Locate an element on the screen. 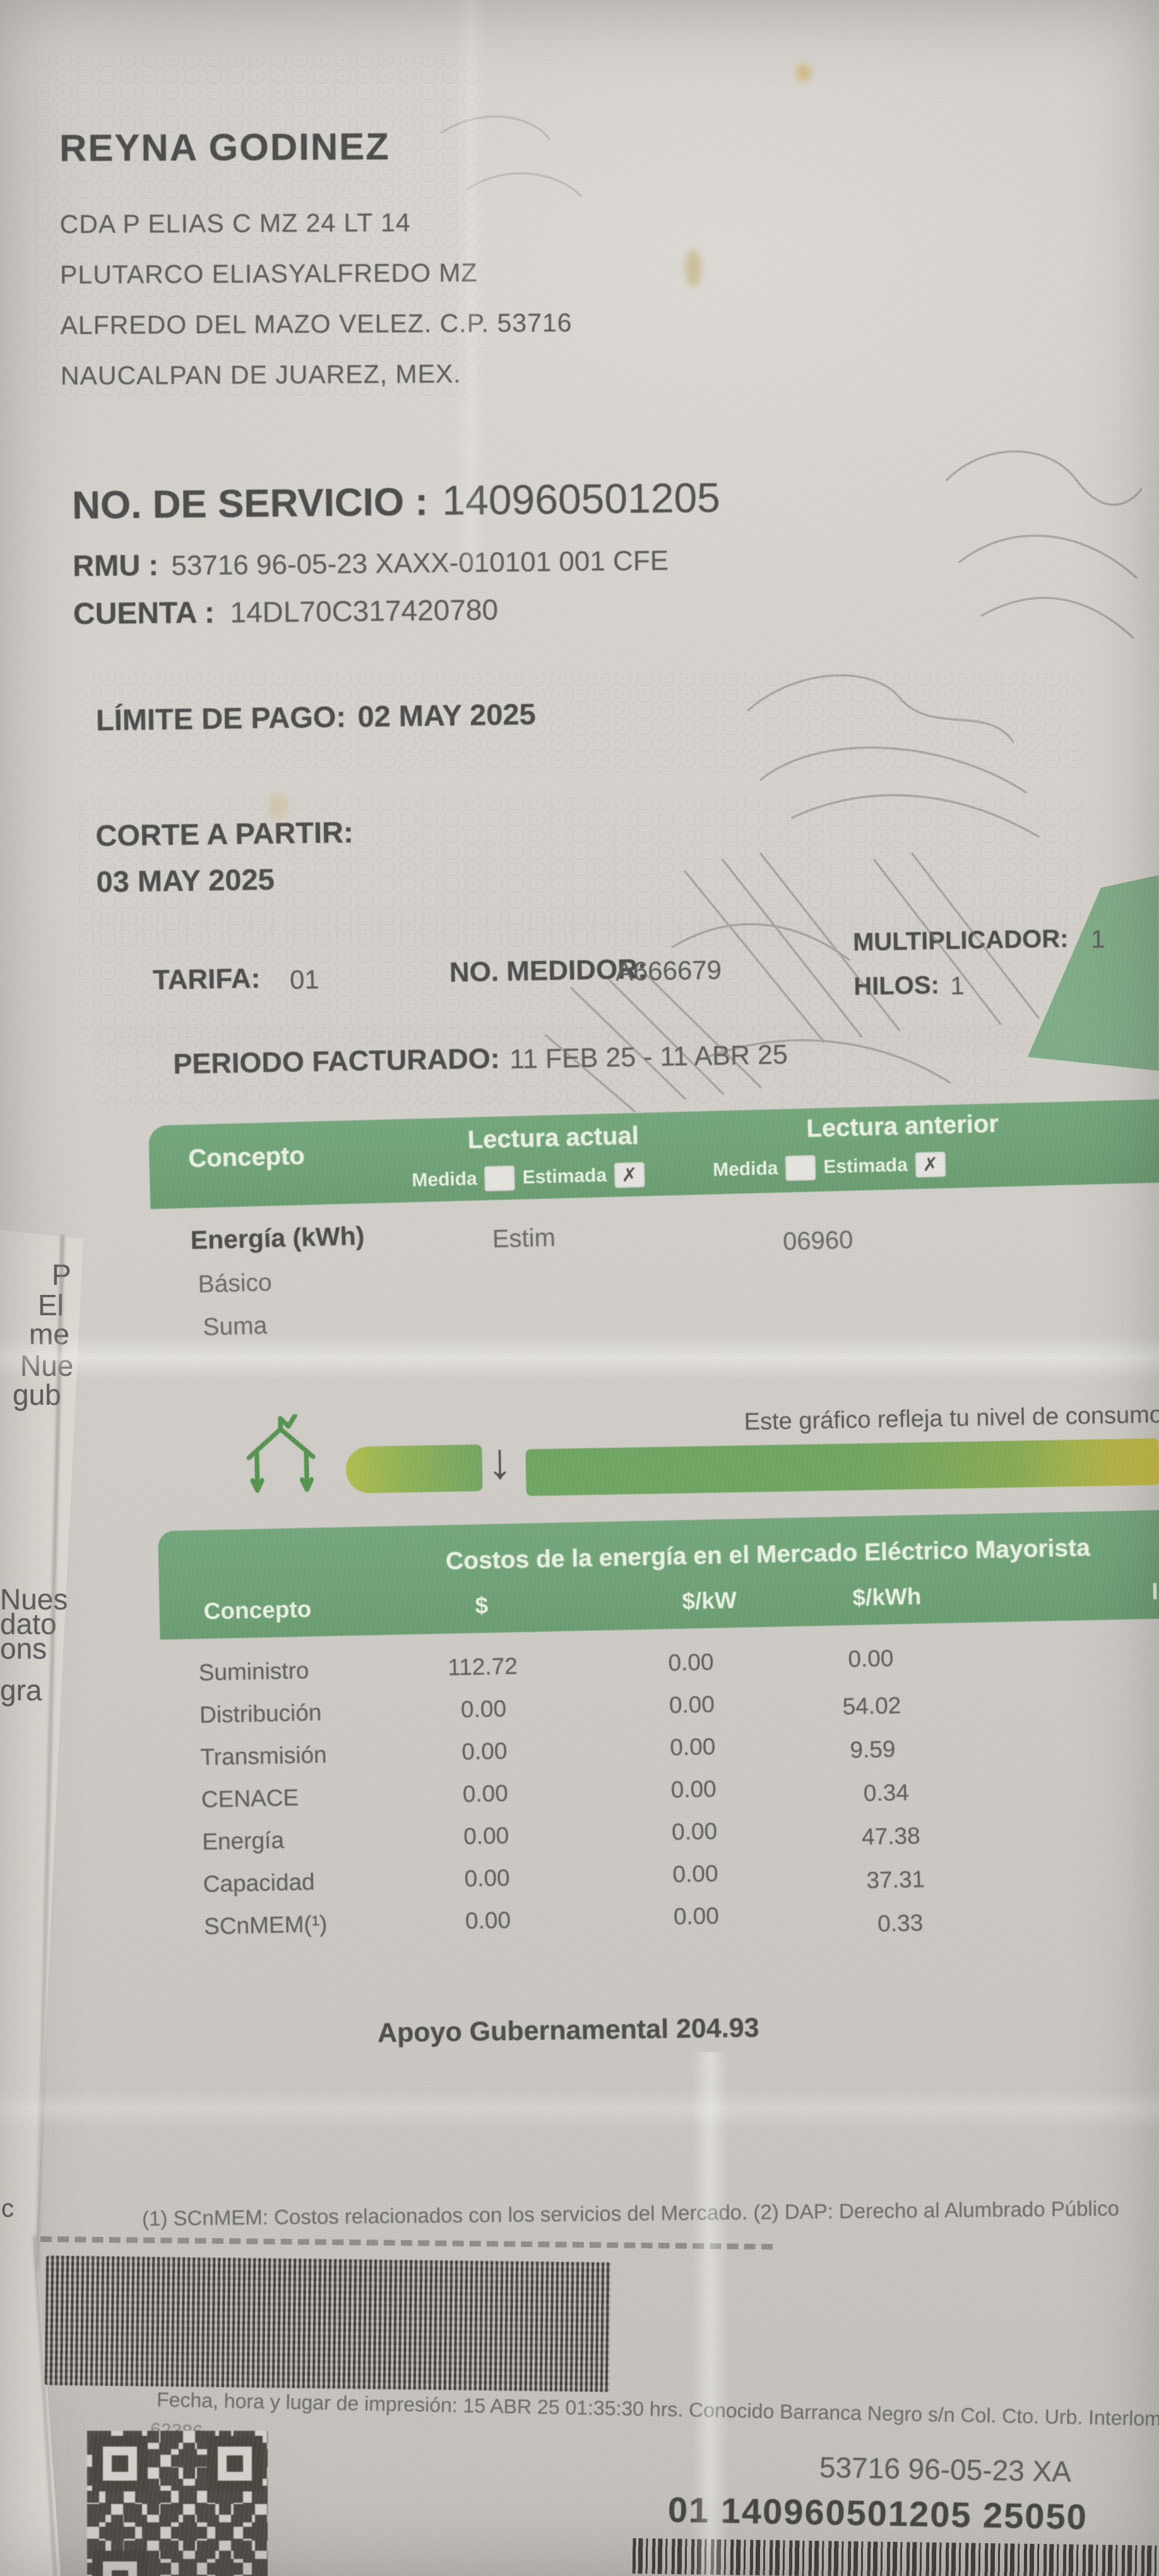 Image resolution: width=1159 pixels, height=2576 pixels. edge-fragment: gra is located at coordinates (21, 1690).